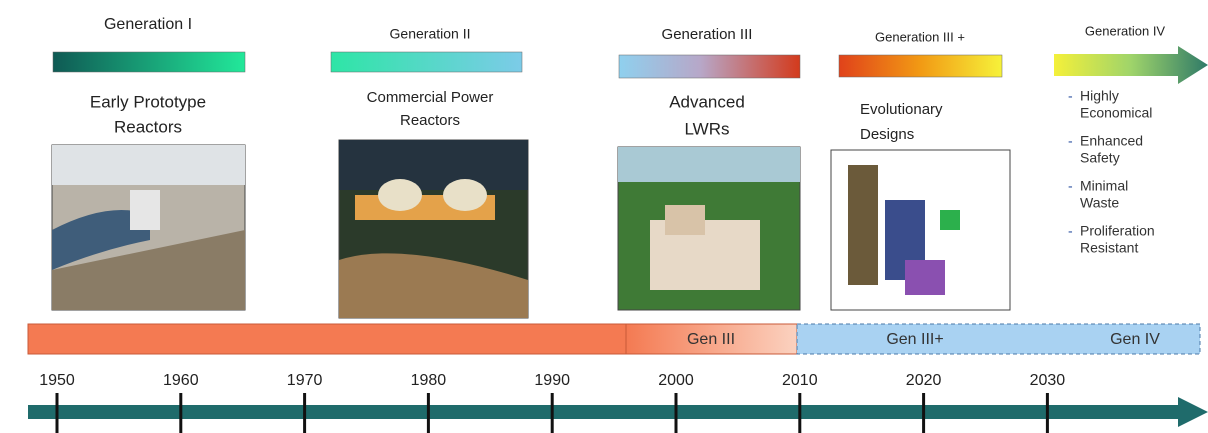 The height and width of the screenshot is (433, 1208). Describe the element at coordinates (924, 380) in the screenshot. I see `year-label: 2020` at that location.